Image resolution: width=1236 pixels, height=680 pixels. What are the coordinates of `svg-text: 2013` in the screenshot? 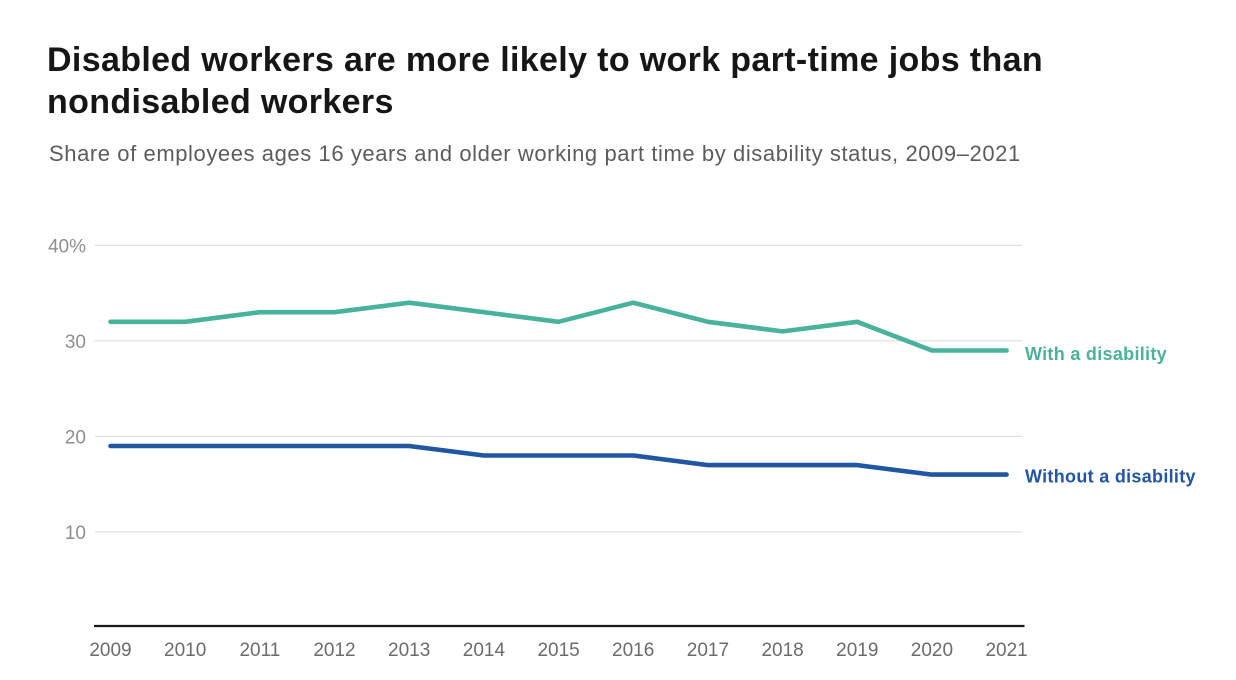 It's located at (409, 650).